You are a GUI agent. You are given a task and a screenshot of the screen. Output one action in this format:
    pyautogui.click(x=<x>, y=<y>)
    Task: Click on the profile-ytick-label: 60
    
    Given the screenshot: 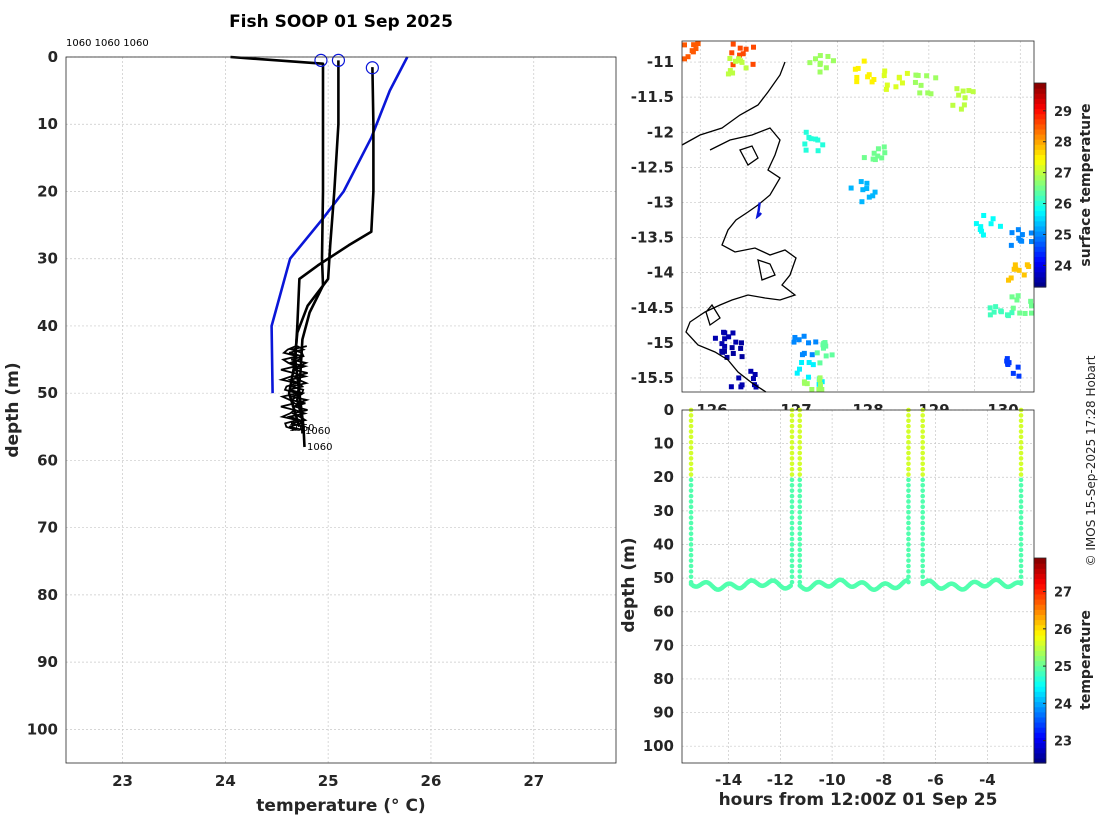 What is the action you would take?
    pyautogui.click(x=47, y=460)
    